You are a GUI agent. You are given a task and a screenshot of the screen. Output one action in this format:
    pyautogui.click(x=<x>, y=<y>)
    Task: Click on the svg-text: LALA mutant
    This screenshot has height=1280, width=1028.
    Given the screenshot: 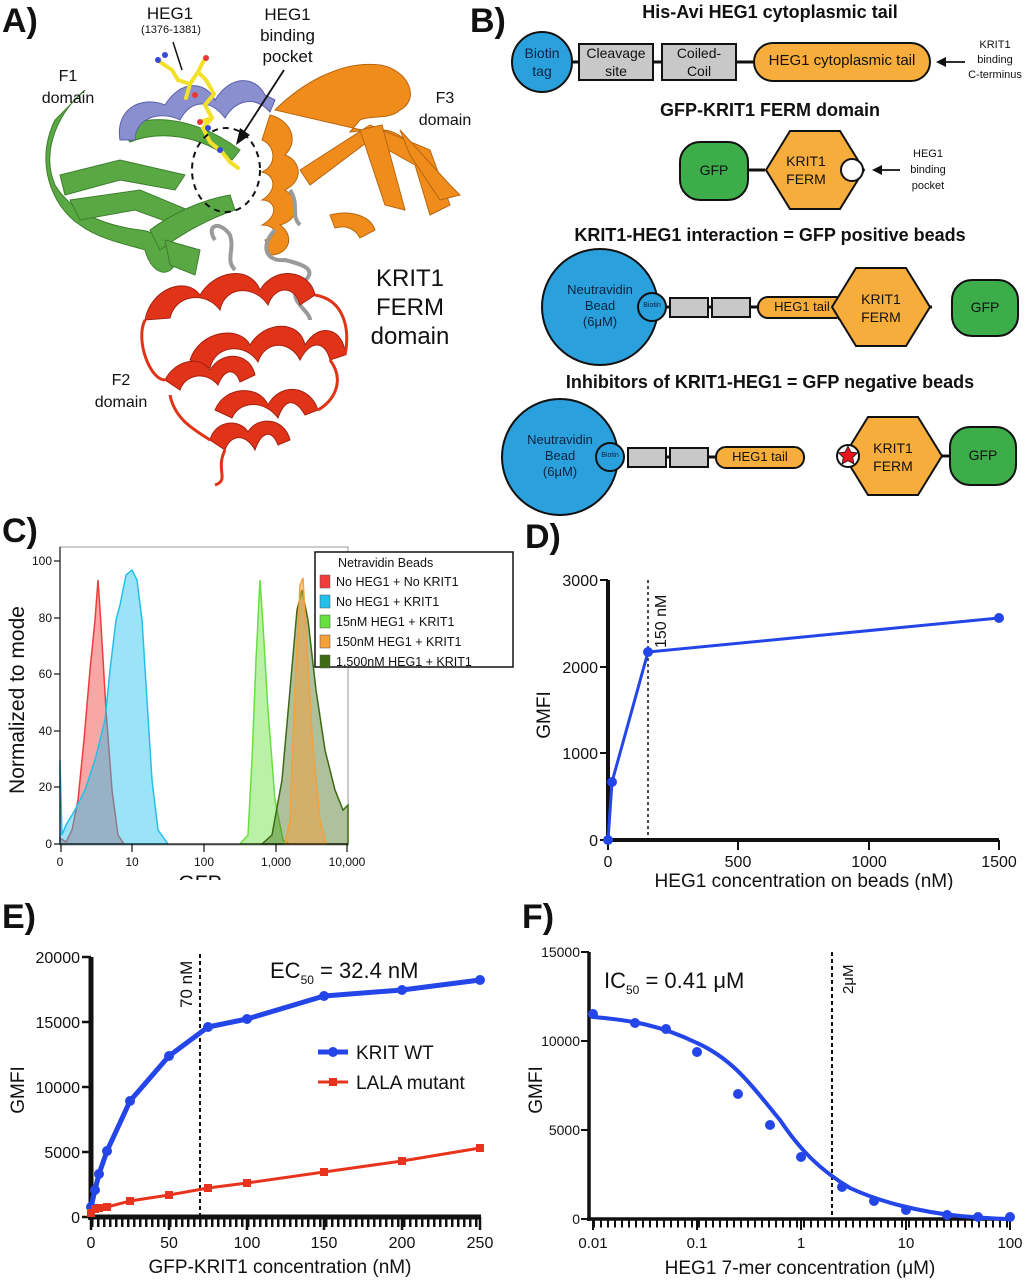 What is the action you would take?
    pyautogui.click(x=411, y=1083)
    